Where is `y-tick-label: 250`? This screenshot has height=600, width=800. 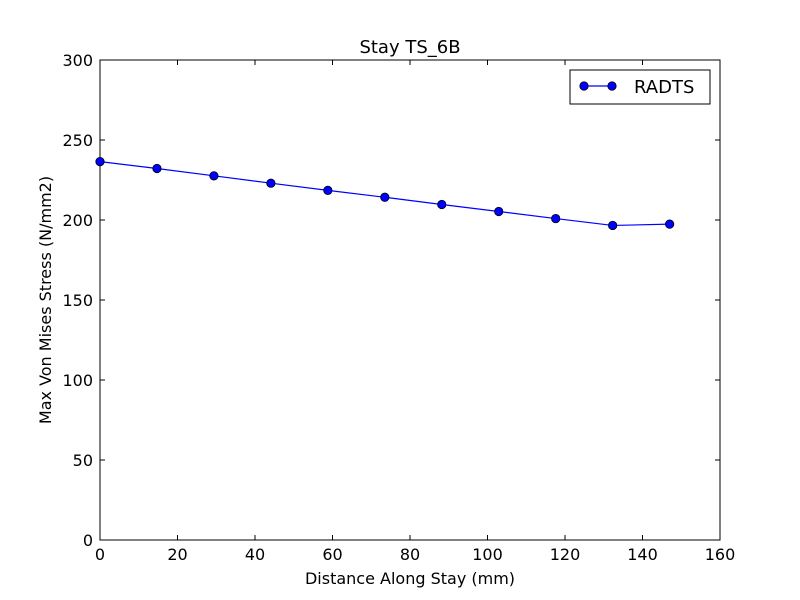 y-tick-label: 250 is located at coordinates (77, 140).